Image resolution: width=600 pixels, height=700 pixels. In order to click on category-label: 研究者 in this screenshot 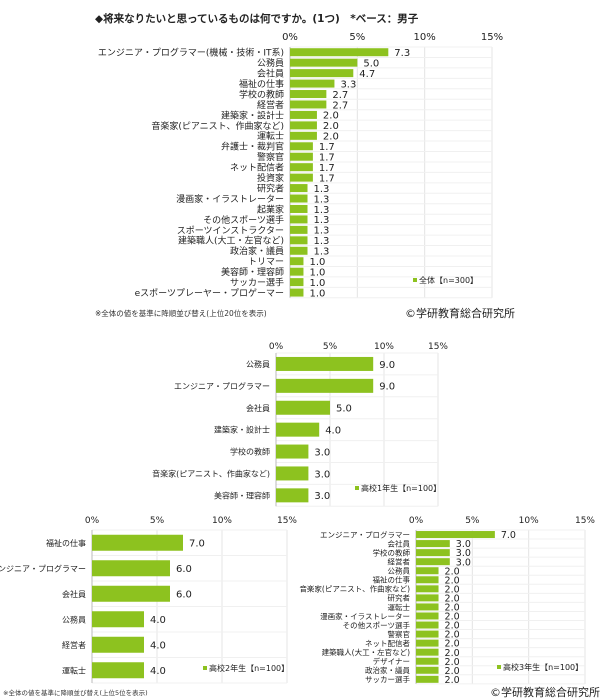, I will do `click(270, 188)`.